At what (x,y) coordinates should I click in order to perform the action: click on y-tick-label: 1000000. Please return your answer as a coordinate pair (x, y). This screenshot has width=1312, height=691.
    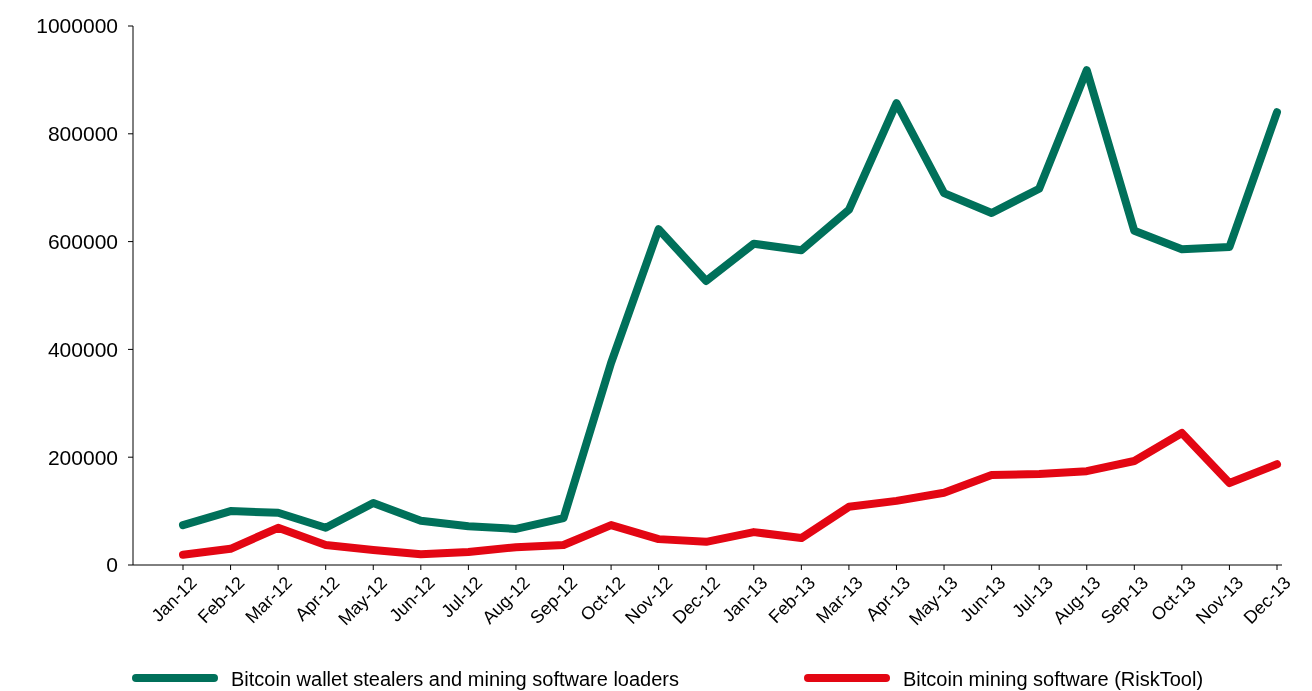
    Looking at the image, I should click on (77, 26).